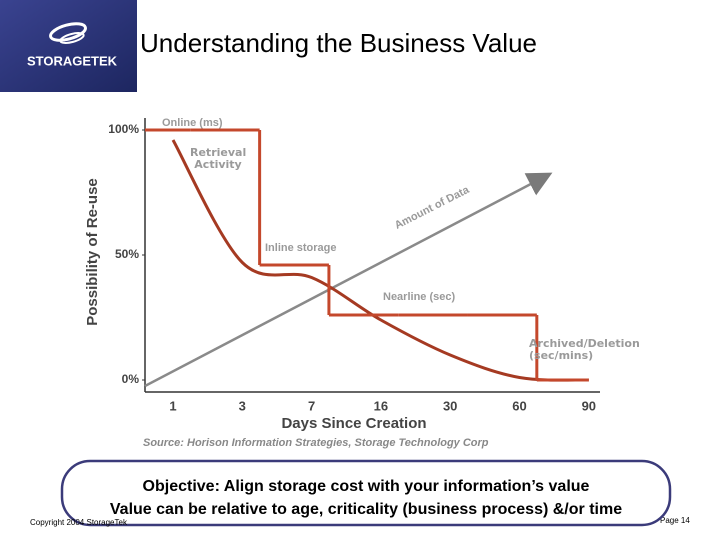 The width and height of the screenshot is (720, 540). What do you see at coordinates (123, 129) in the screenshot?
I see `y-tick-label: 100%` at bounding box center [123, 129].